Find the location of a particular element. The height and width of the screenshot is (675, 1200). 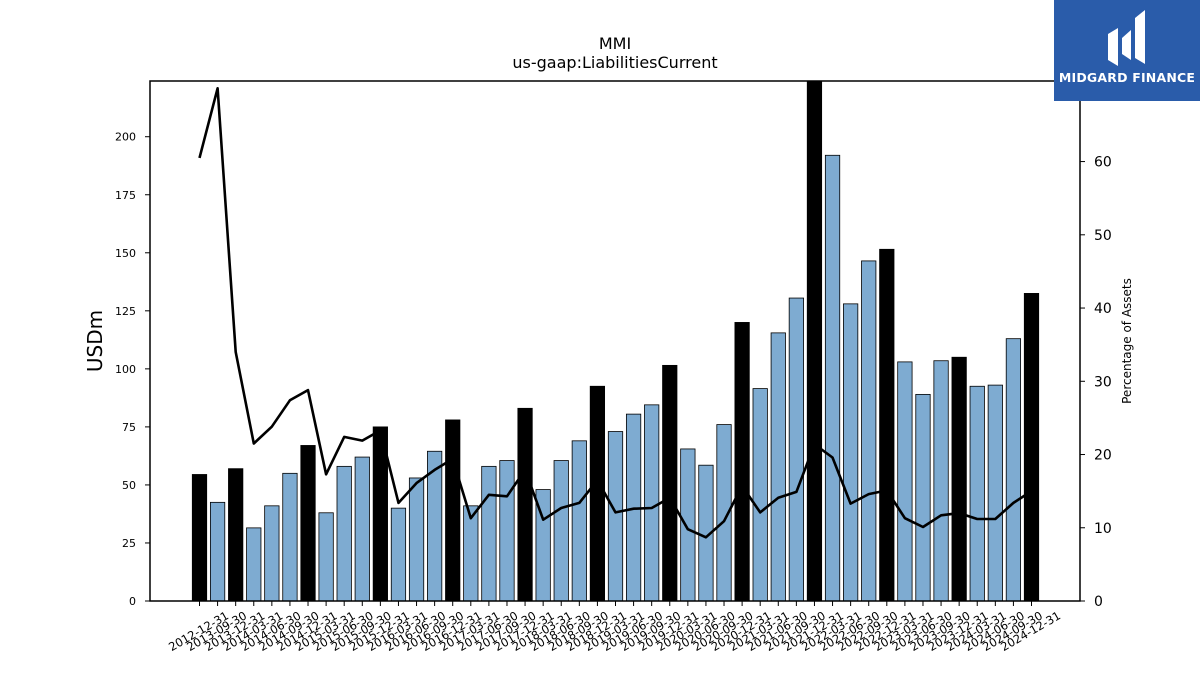

y2-tick-label: 30 is located at coordinates (1103, 382).